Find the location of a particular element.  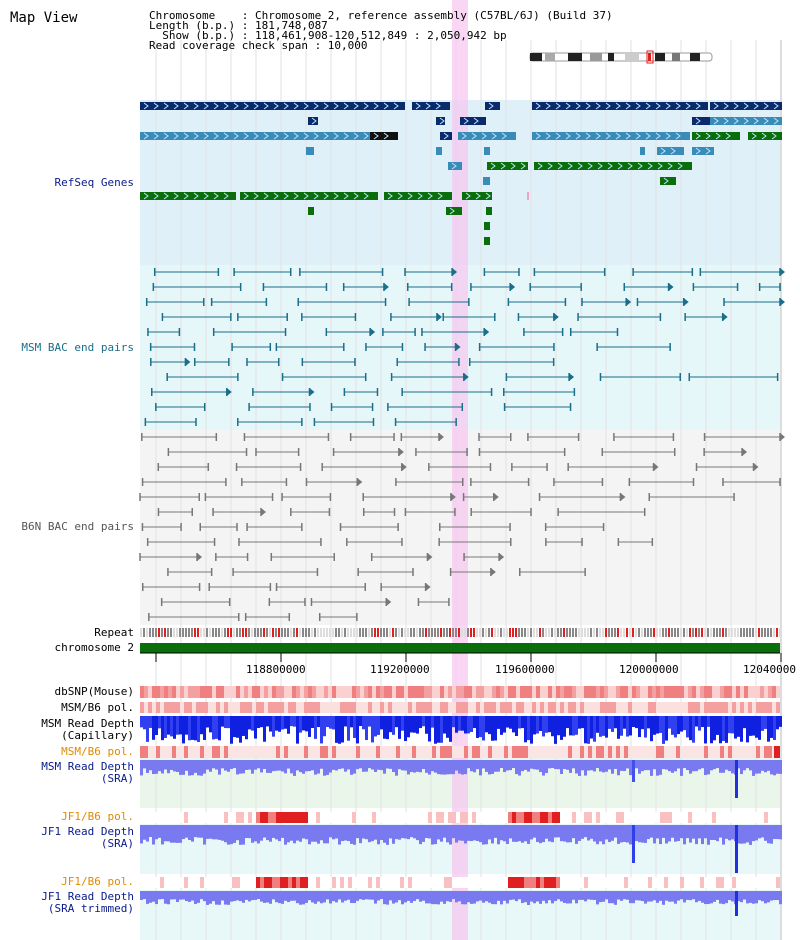

track-label-msm-bac: MSM BAC end pairs is located at coordinates (77, 347).